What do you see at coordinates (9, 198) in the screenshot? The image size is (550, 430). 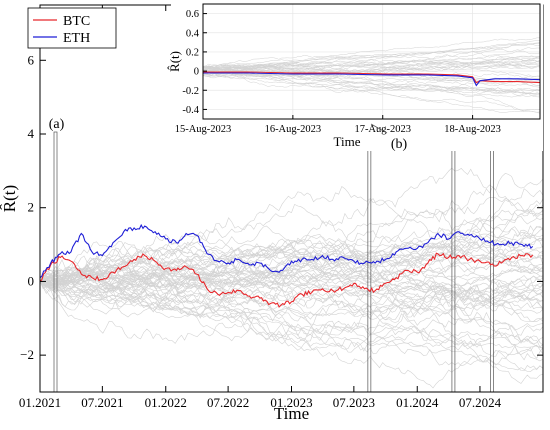 I see `main-y-axis-title: R̂(t)` at bounding box center [9, 198].